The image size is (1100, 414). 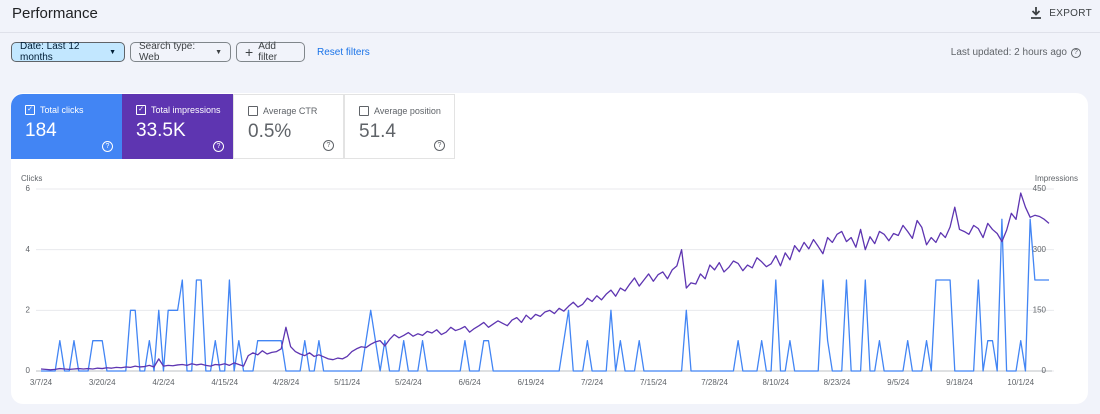 I want to click on y-tick-label: 6, so click(x=28, y=188).